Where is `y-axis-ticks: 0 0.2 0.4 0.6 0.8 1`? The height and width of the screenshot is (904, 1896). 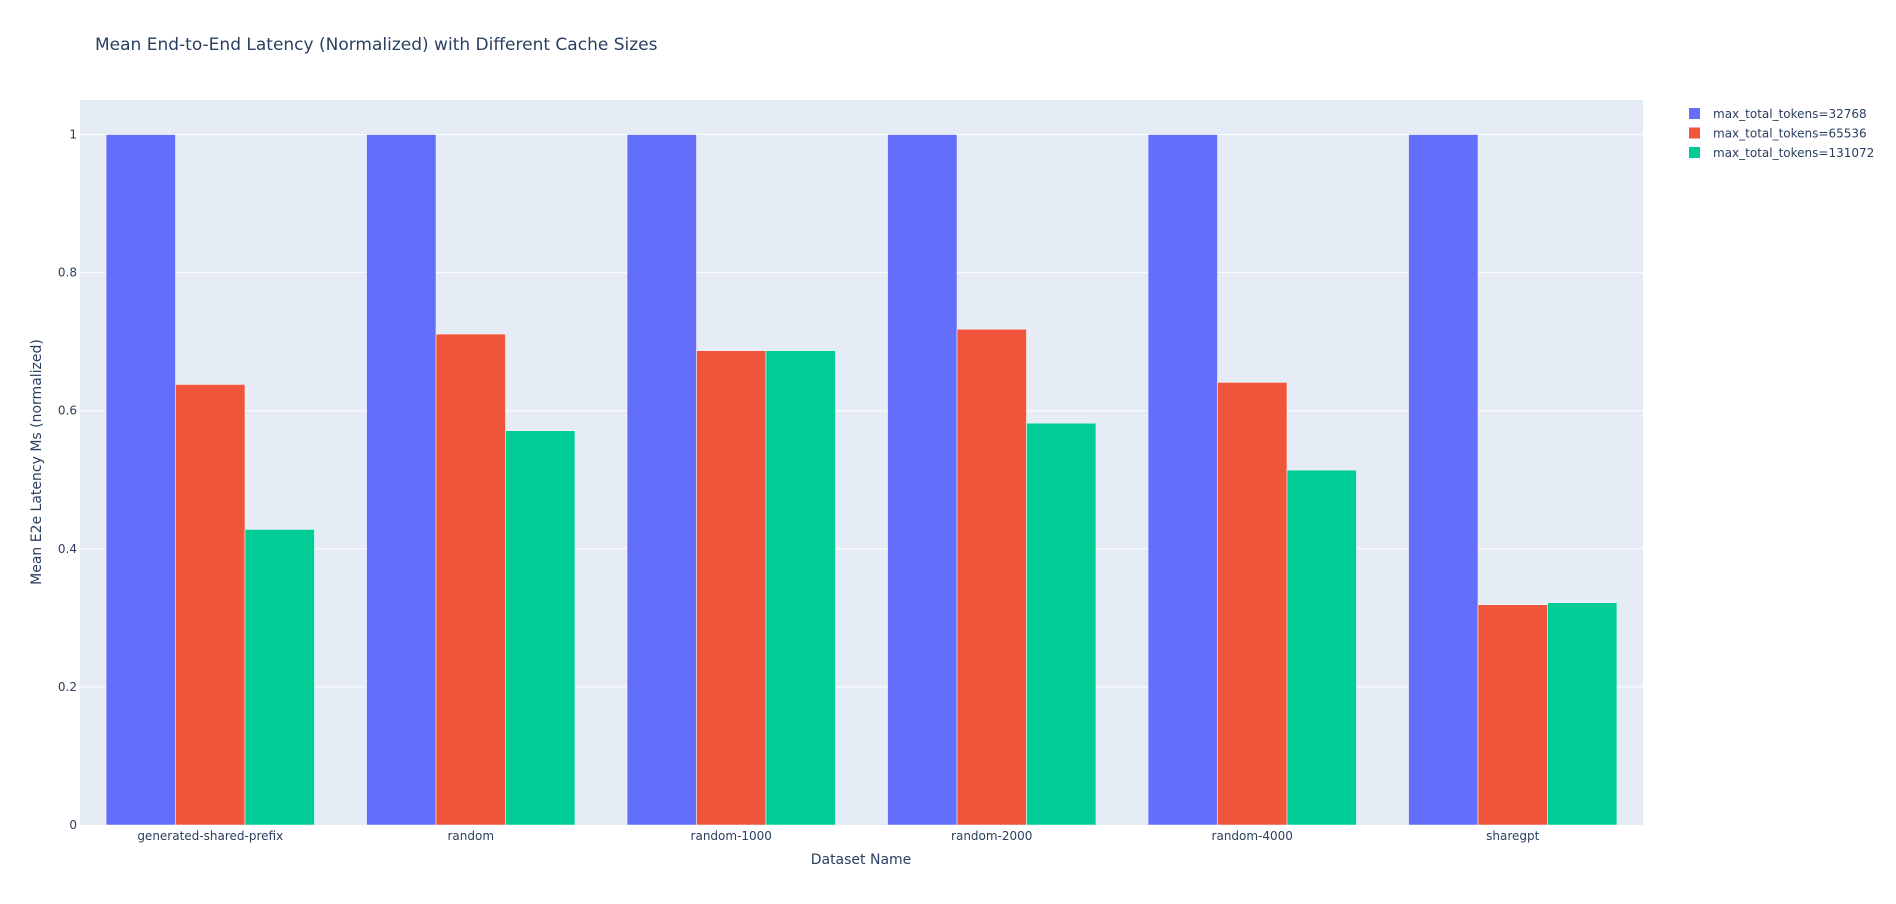
y-axis-ticks: 0 0.2 0.4 0.6 0.8 1 is located at coordinates (67, 480).